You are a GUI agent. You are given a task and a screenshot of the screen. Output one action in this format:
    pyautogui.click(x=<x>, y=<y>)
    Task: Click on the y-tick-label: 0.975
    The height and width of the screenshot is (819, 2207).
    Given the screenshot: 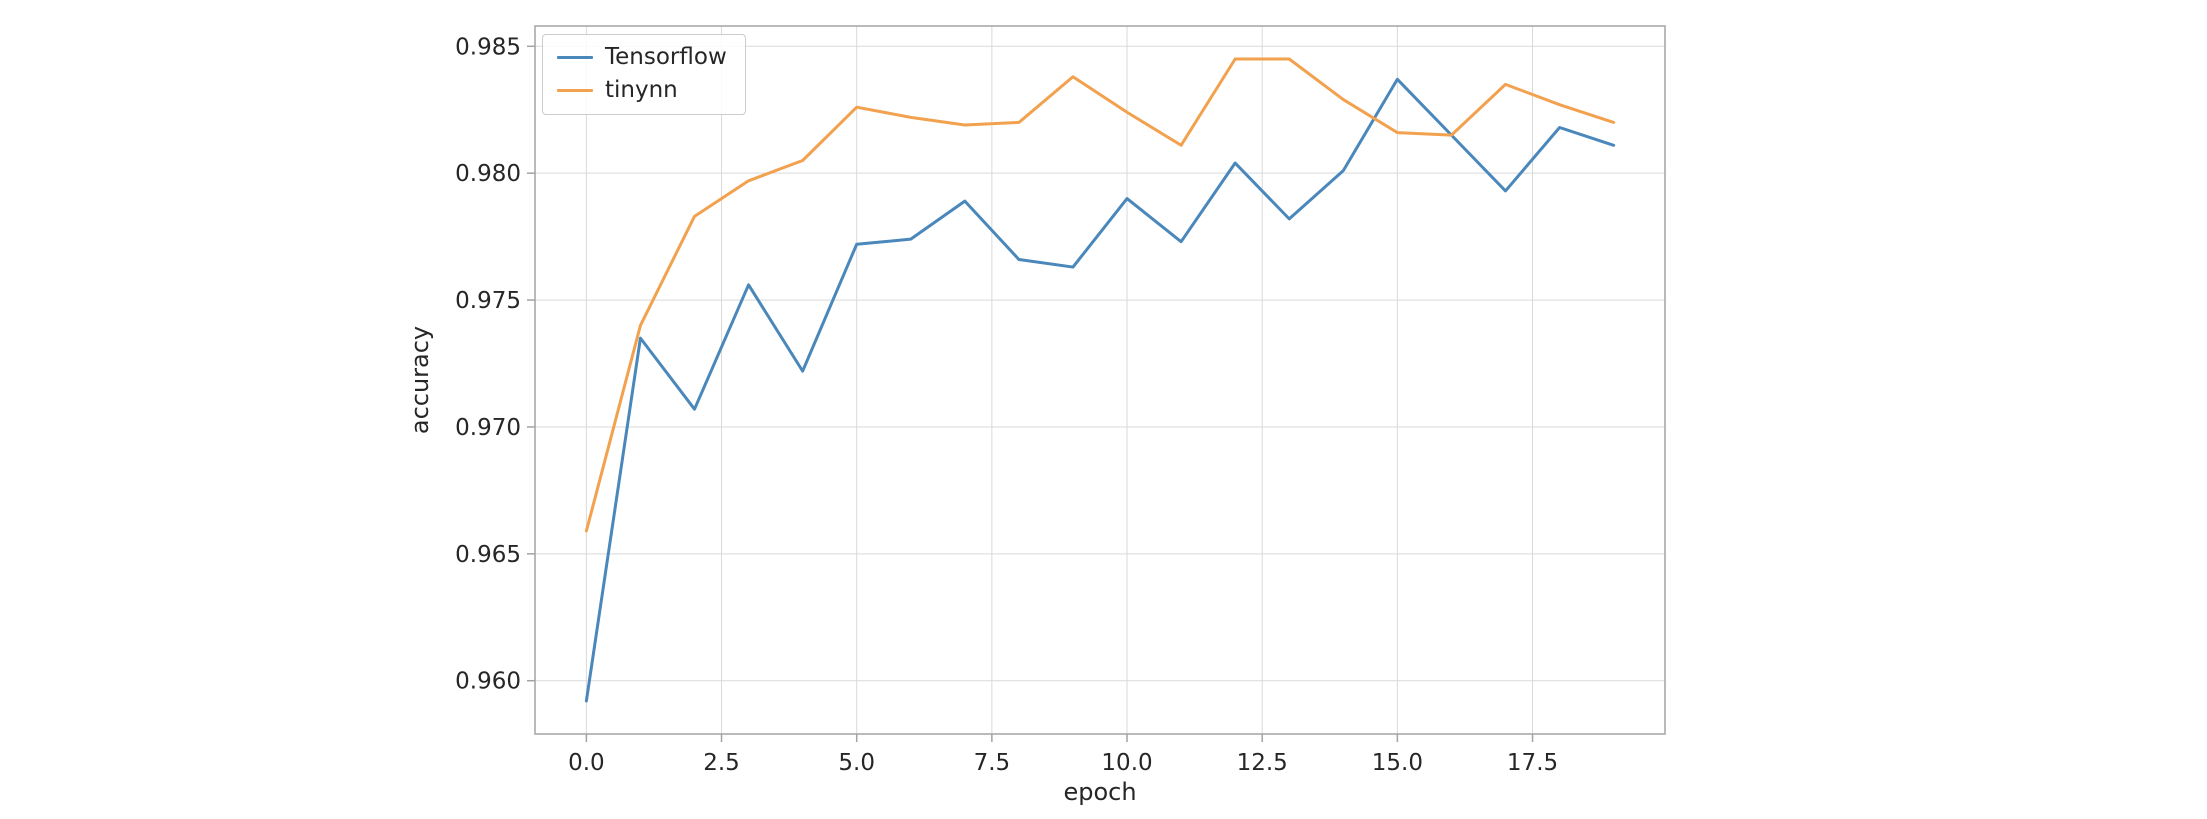 What is the action you would take?
    pyautogui.click(x=488, y=301)
    